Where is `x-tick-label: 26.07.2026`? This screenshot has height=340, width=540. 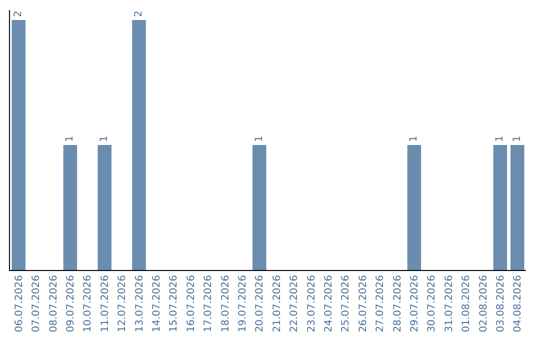
x-tick-label: 26.07.2026 is located at coordinates (363, 303).